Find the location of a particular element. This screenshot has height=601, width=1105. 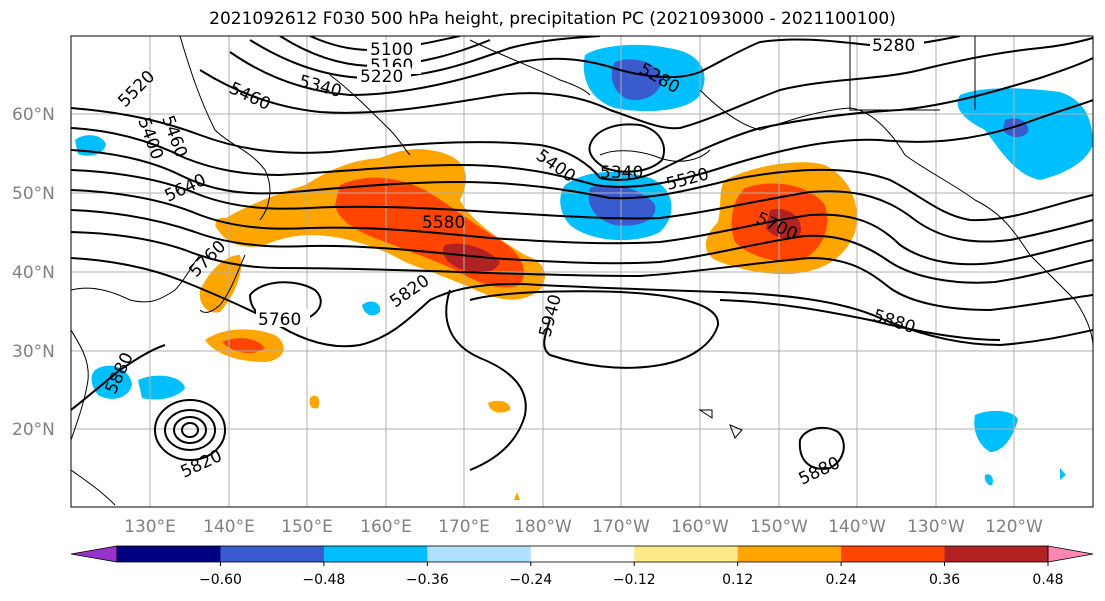

precip-neg-northeast-core is located at coordinates (1016, 128).